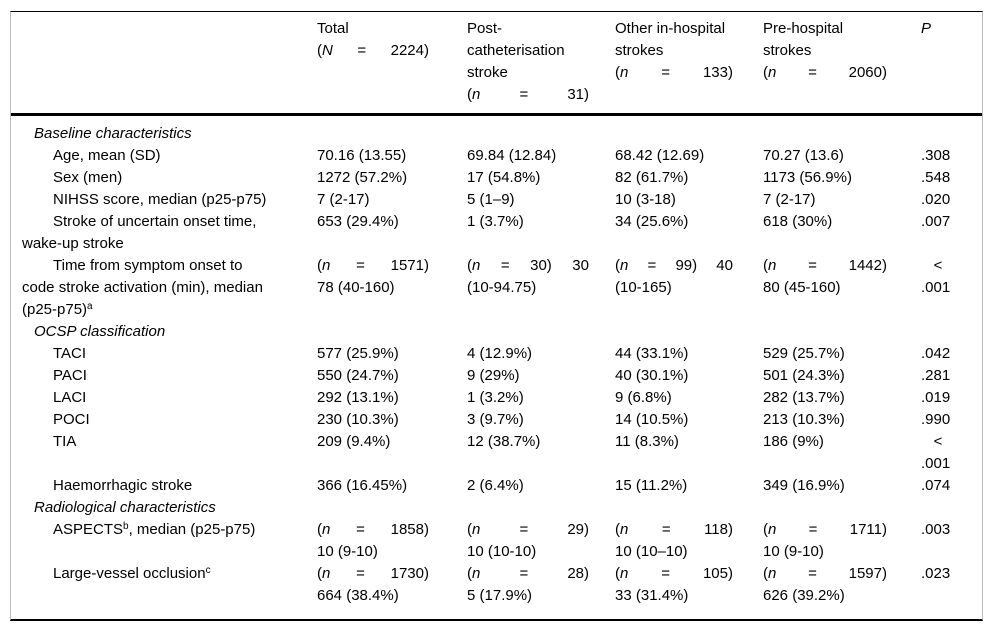 This screenshot has width=992, height=627. Describe the element at coordinates (541, 178) in the screenshot. I see `value-cell: 17 (54.8%)` at that location.